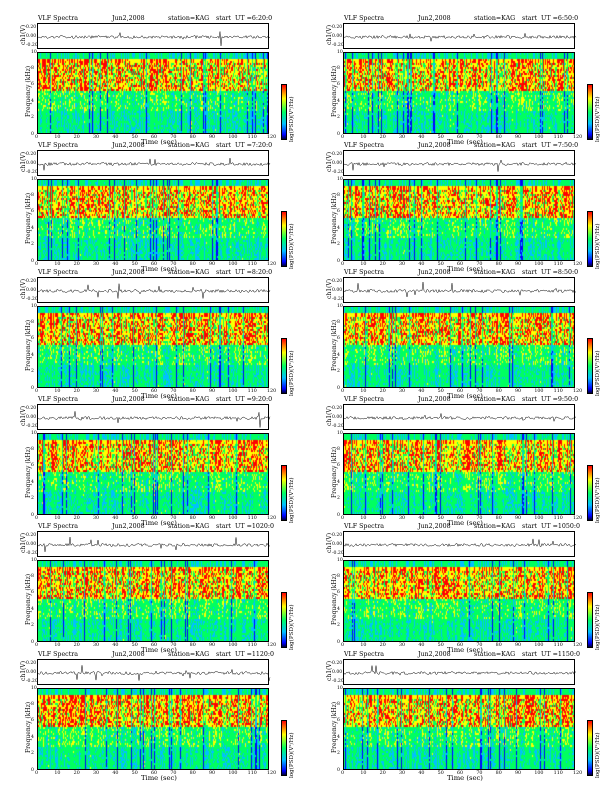  I want to click on time-tick-label: 10, so click(363, 773).